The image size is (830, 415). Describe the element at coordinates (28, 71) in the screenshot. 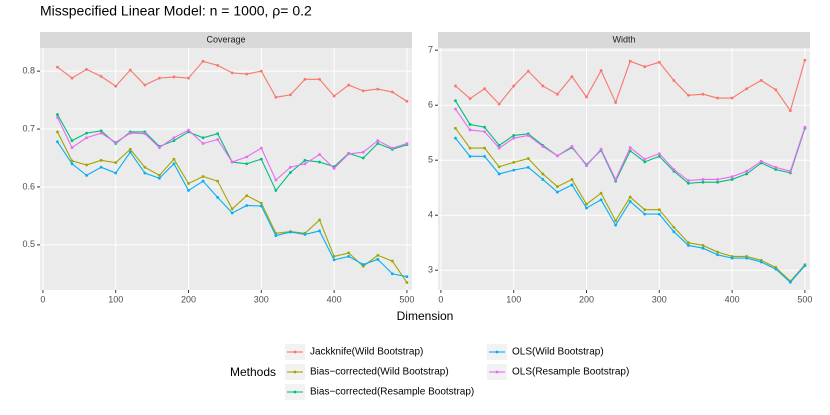

I see `y-tick-label: 0.8` at that location.